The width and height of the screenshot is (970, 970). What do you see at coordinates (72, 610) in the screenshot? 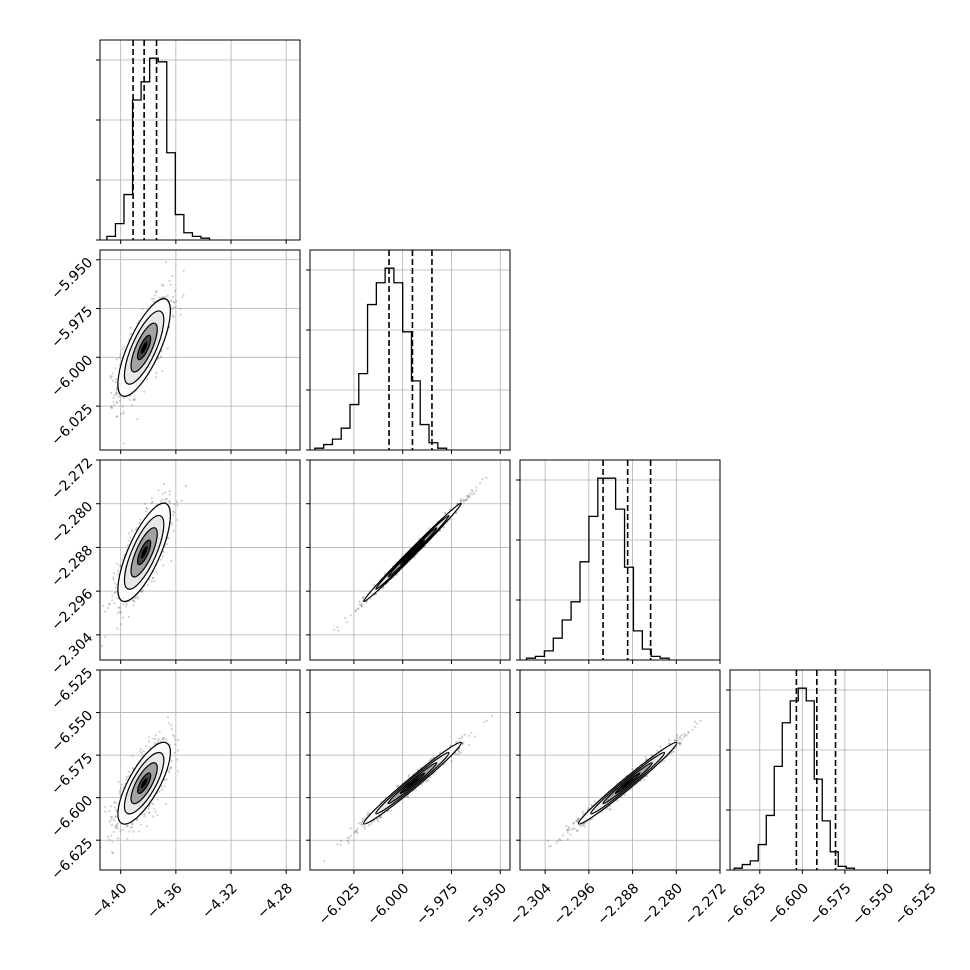
I see `y-tick-label: −2.296` at bounding box center [72, 610].